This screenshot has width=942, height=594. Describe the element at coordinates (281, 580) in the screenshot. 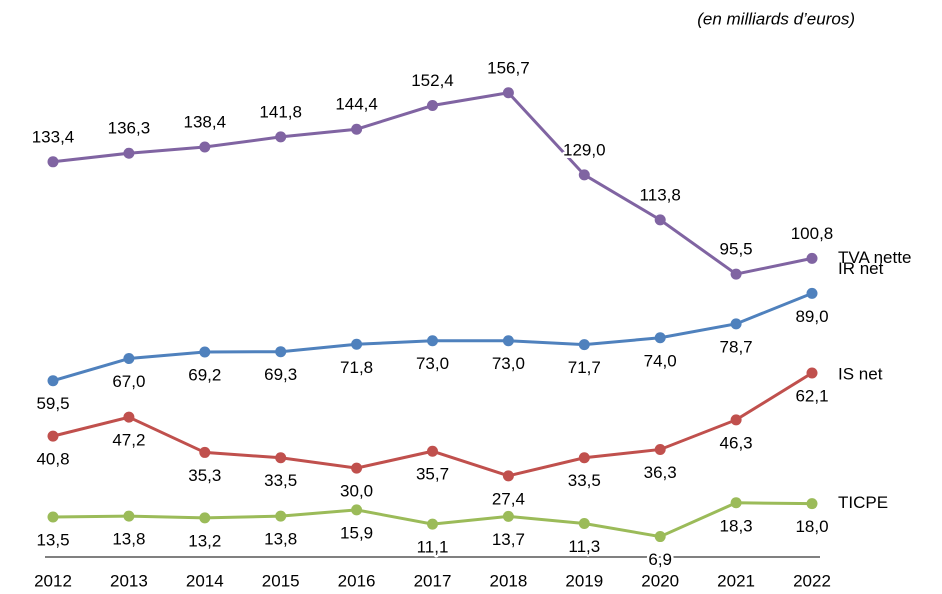

I see `x-tick-label: 2015` at that location.